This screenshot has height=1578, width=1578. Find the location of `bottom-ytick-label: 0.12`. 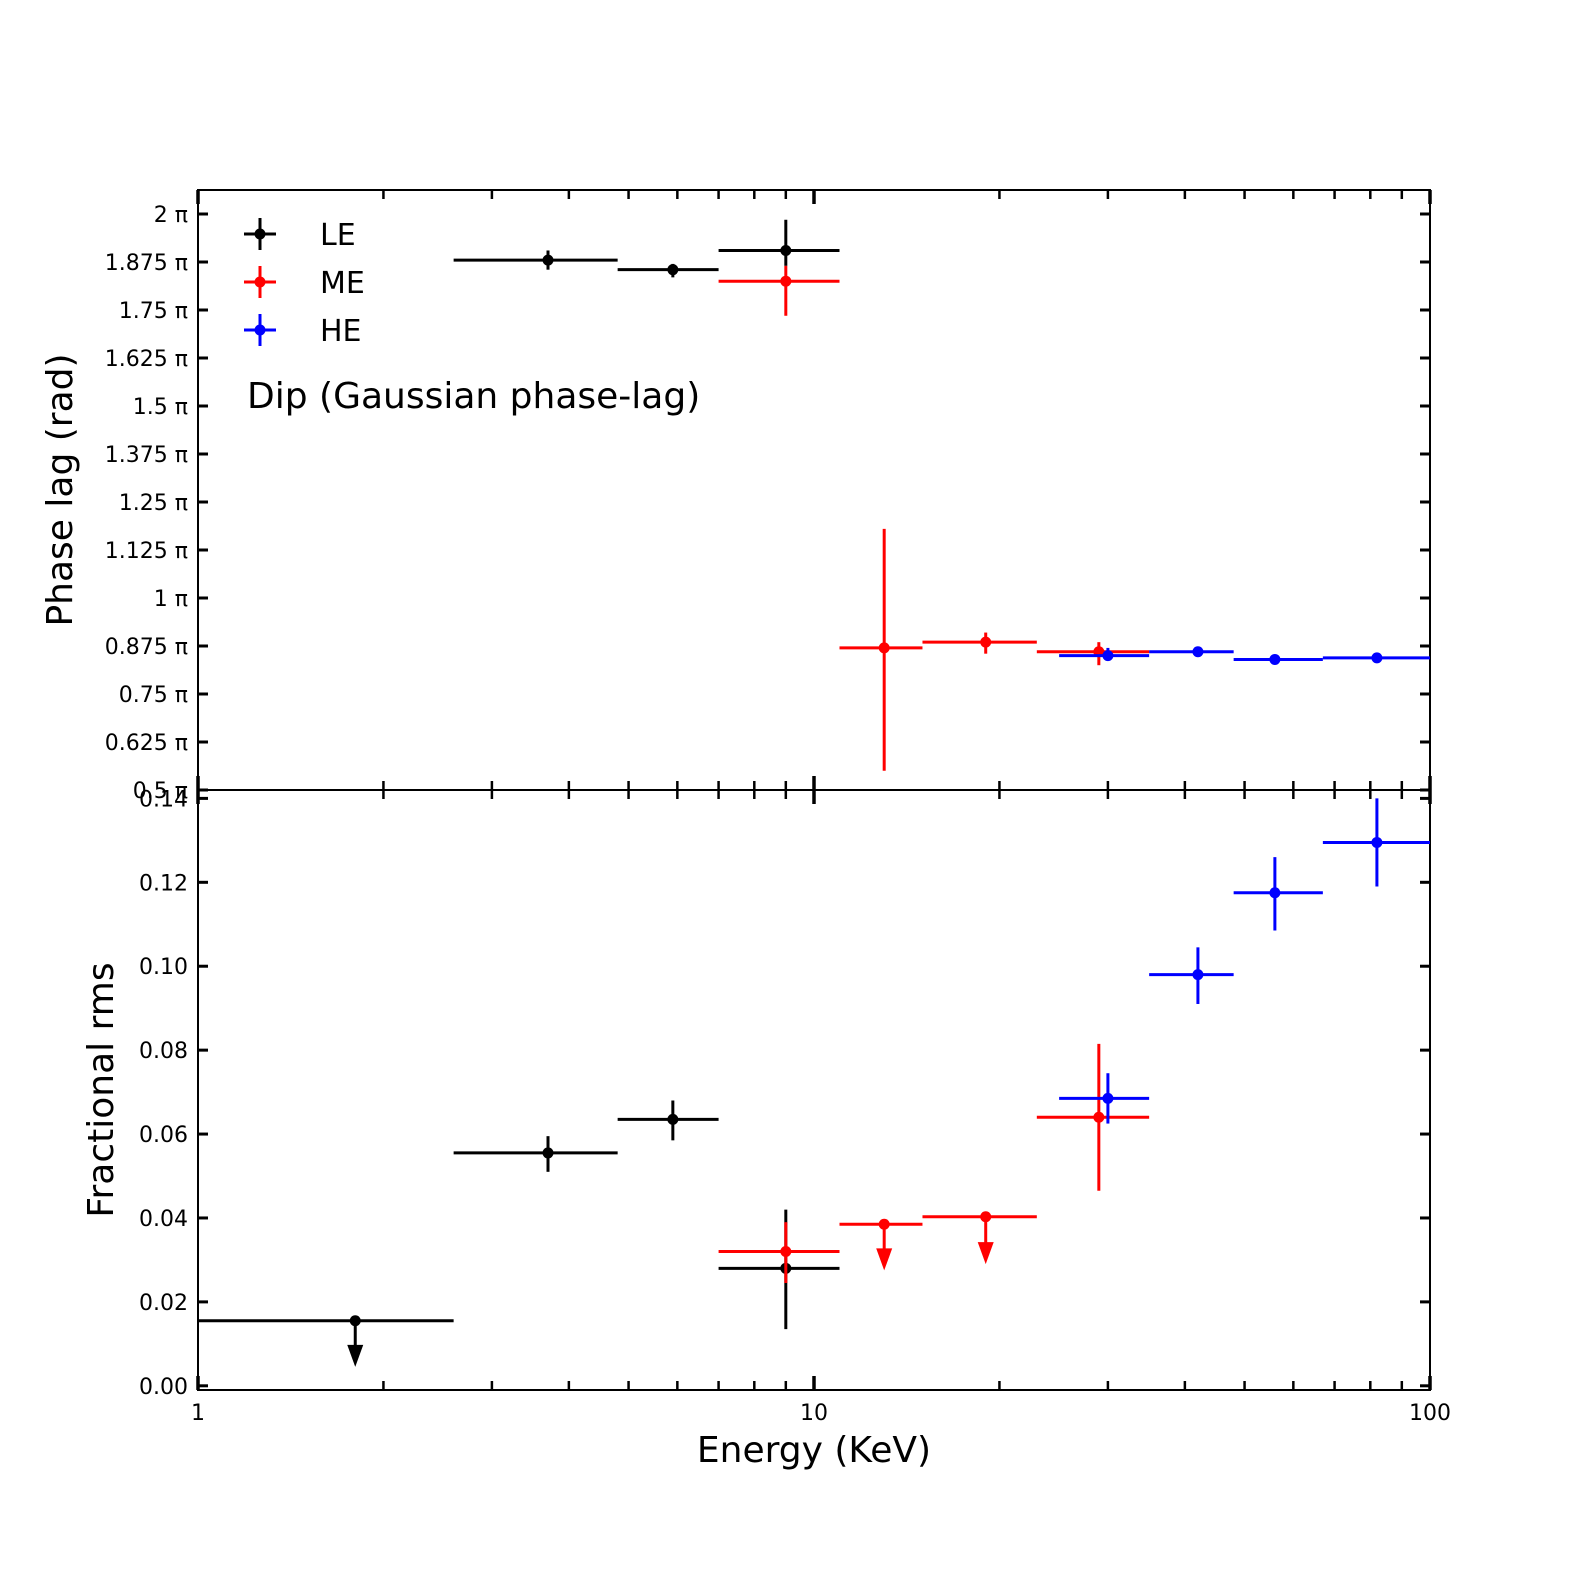

bottom-ytick-label: 0.12 is located at coordinates (163, 883).